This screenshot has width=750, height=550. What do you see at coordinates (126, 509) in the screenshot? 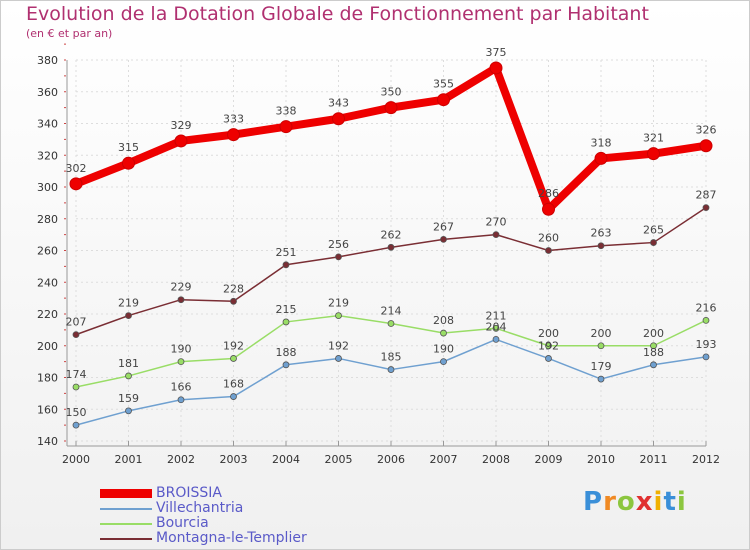
I see `legend-swatch-villechantria` at bounding box center [126, 509].